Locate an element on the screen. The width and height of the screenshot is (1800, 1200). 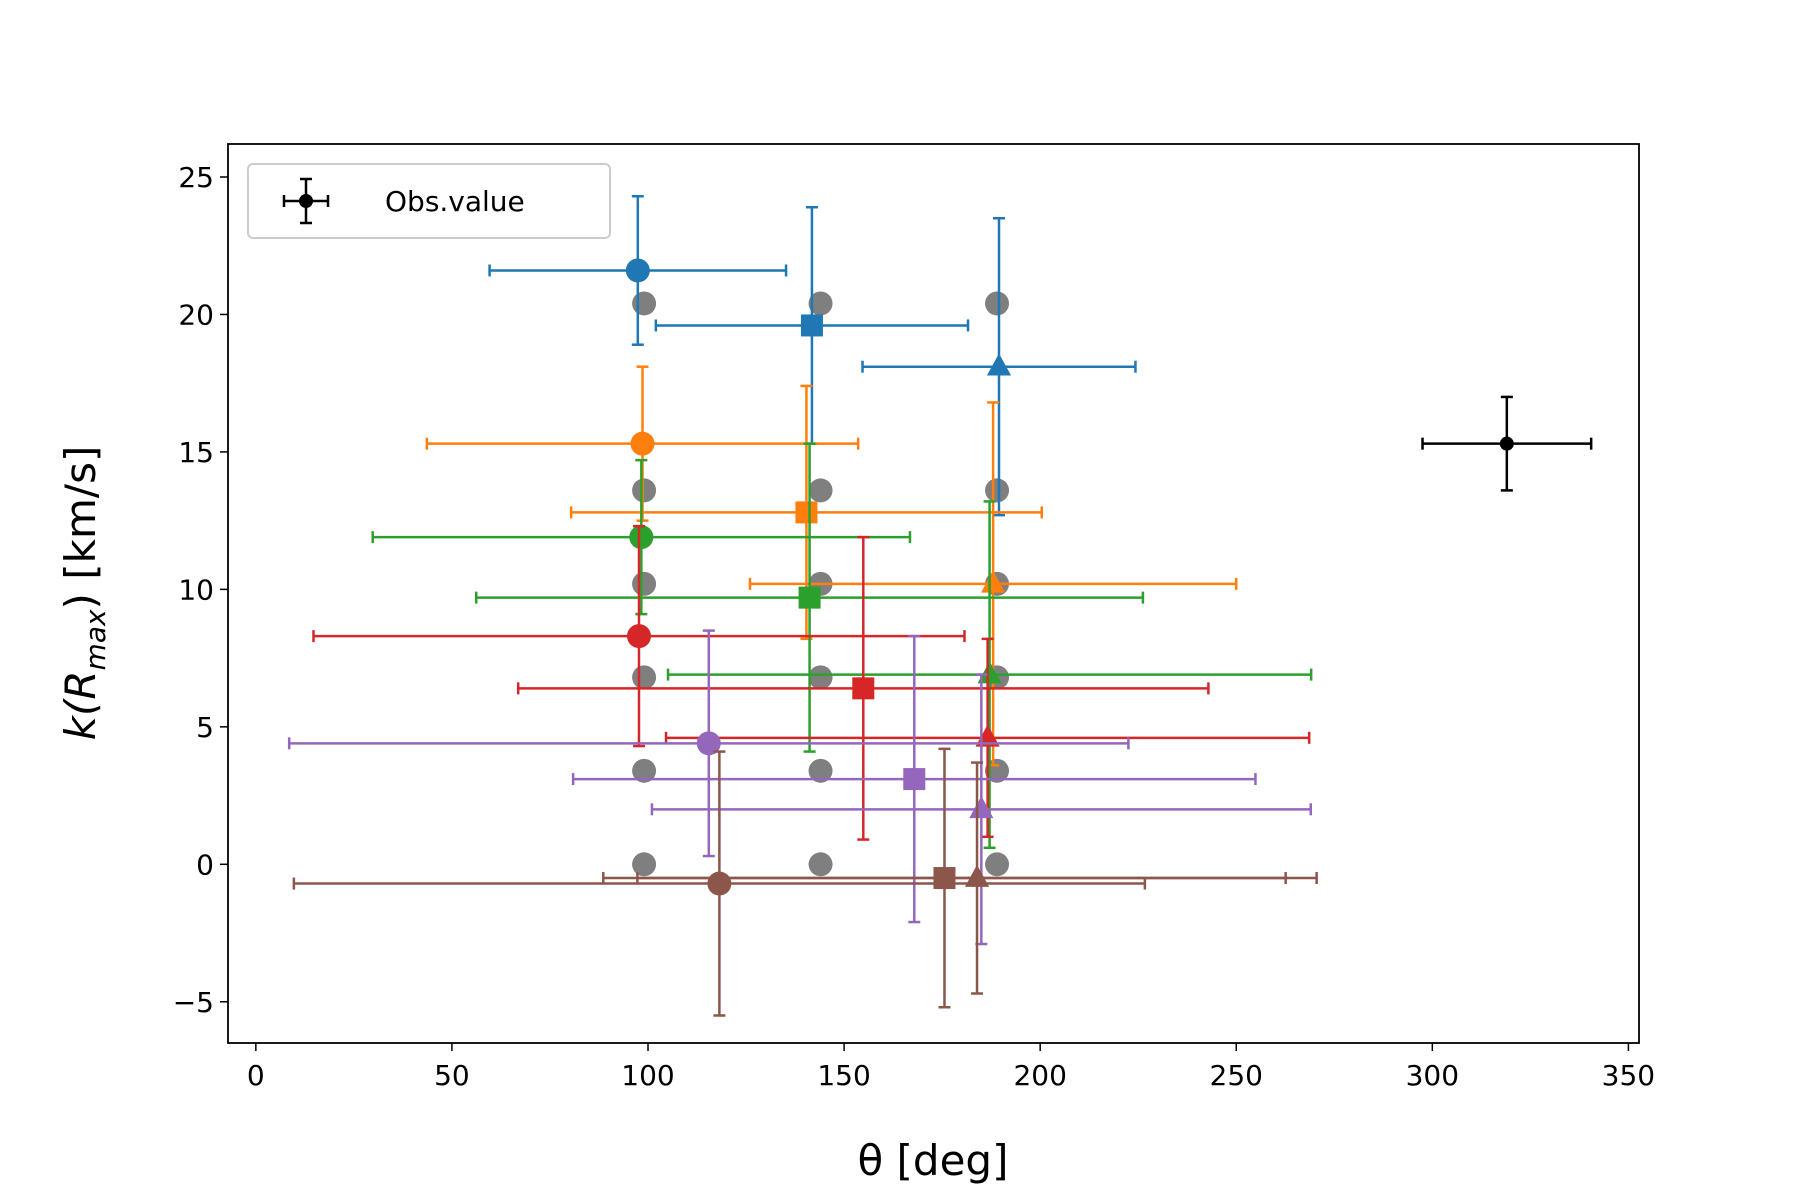
y-tick-label: 0 is located at coordinates (205, 864).